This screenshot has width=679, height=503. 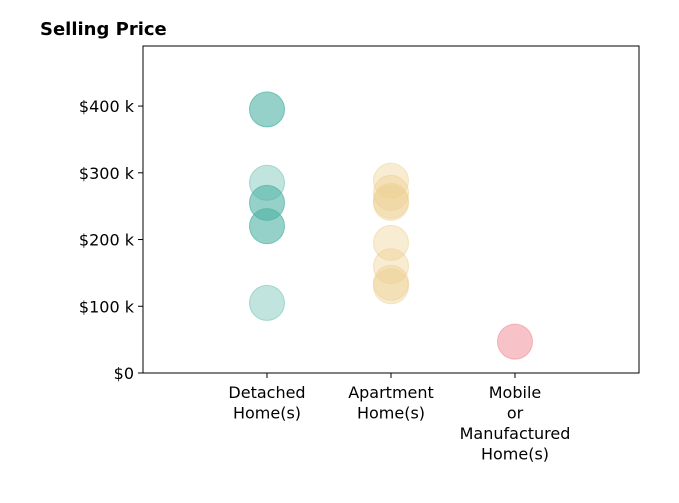 I want to click on y-axis: $0 $100 k $200 k $300 k $400 k, so click(x=111, y=240).